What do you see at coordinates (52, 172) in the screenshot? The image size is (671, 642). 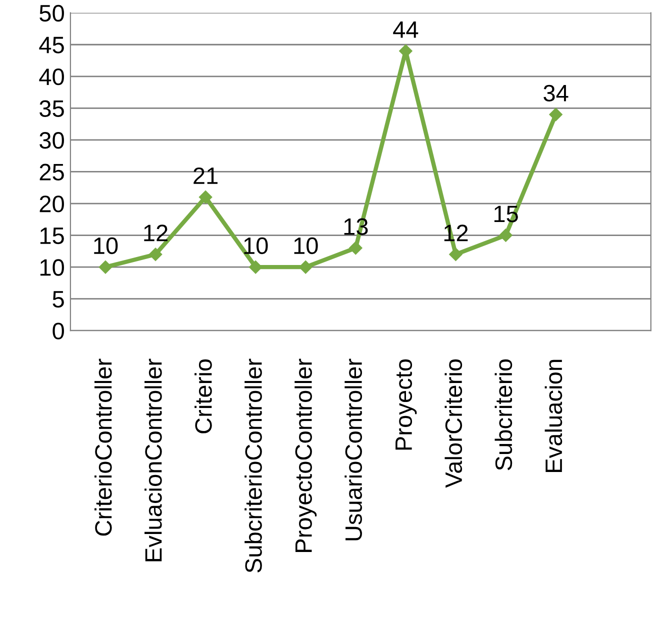 I see `y-tick-label: 25` at bounding box center [52, 172].